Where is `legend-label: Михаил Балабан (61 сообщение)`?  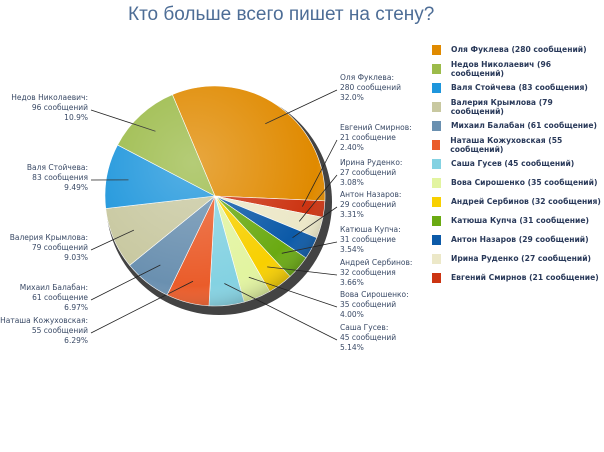 legend-label: Михаил Балабан (61 сообщение) is located at coordinates (524, 125).